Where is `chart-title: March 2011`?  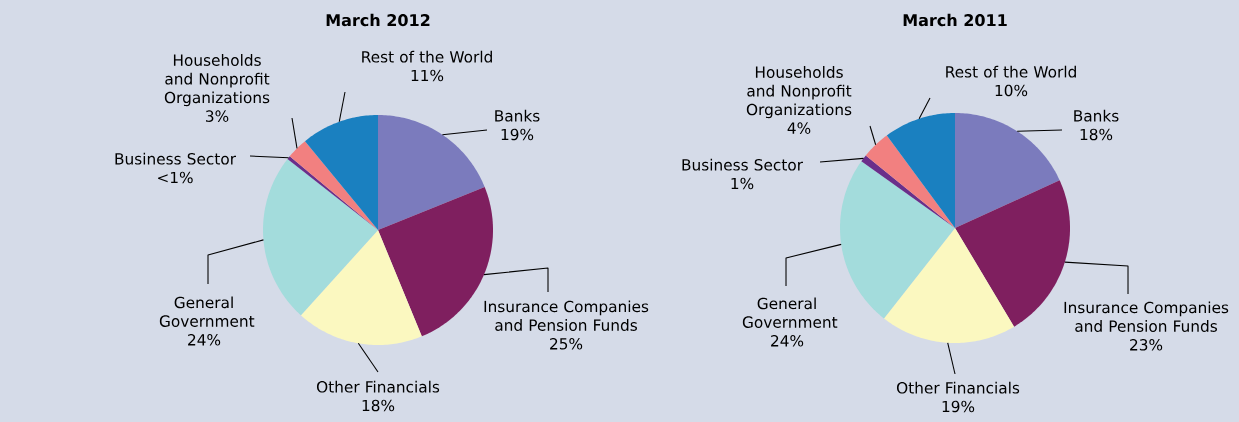 chart-title: March 2011 is located at coordinates (955, 20).